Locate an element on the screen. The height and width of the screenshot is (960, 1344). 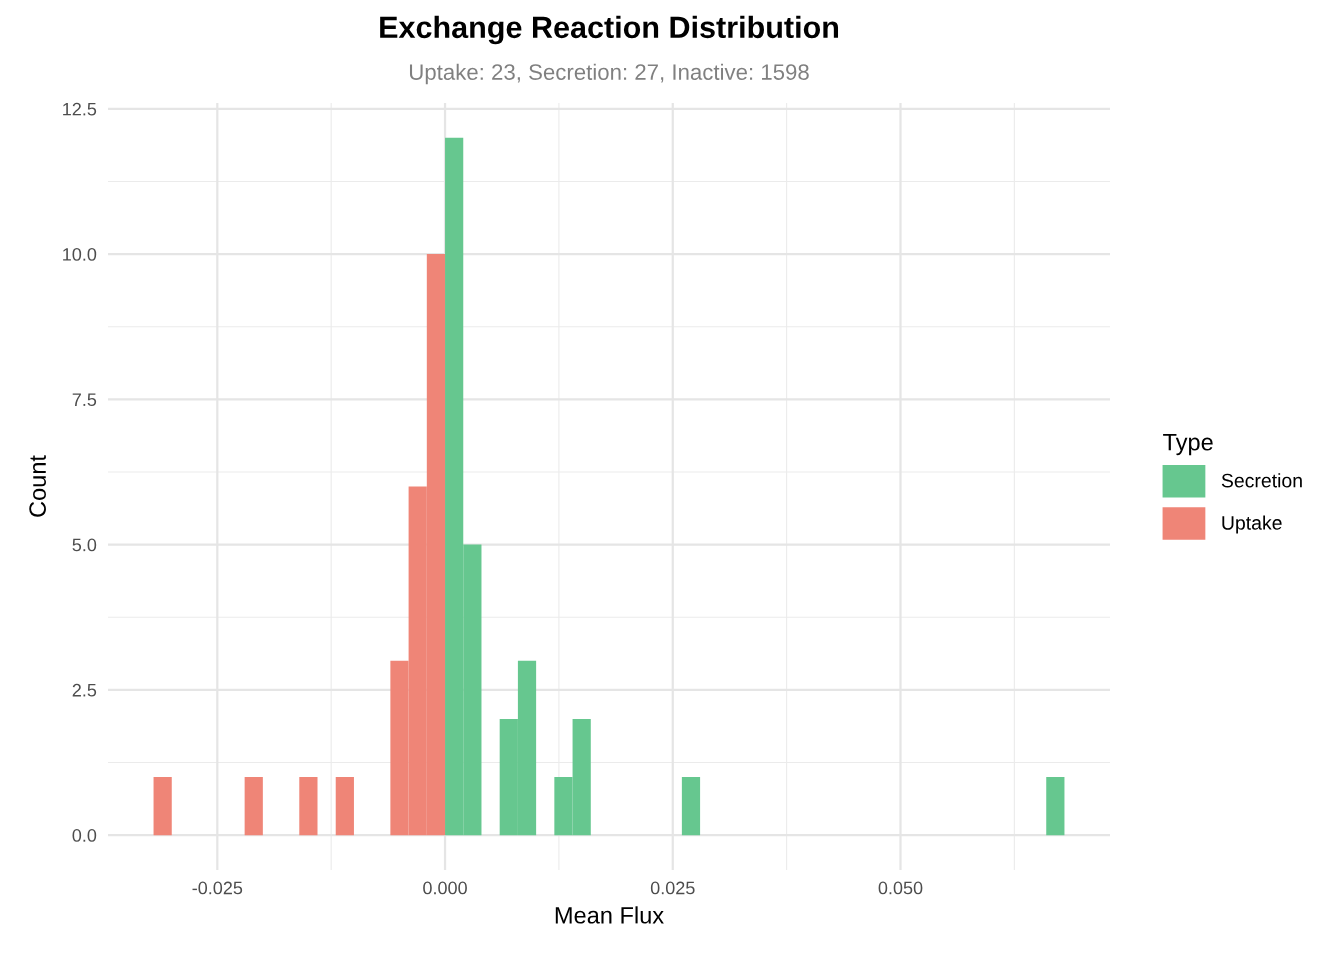
x-tick-label: -0.025 is located at coordinates (217, 888).